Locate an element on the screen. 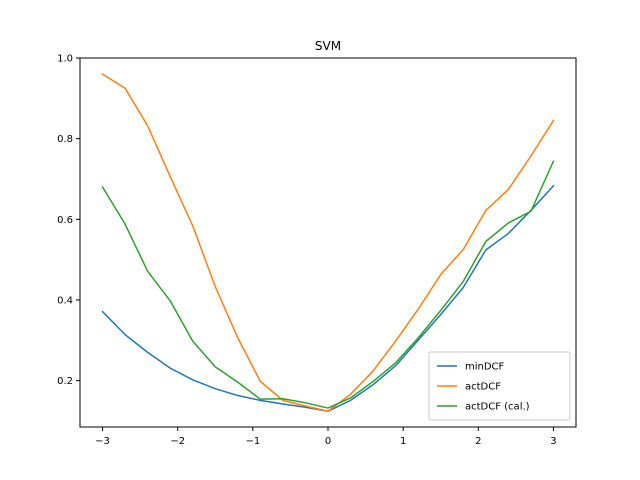 Image resolution: width=640 pixels, height=480 pixels. x-tick-label: −1 is located at coordinates (252, 441).